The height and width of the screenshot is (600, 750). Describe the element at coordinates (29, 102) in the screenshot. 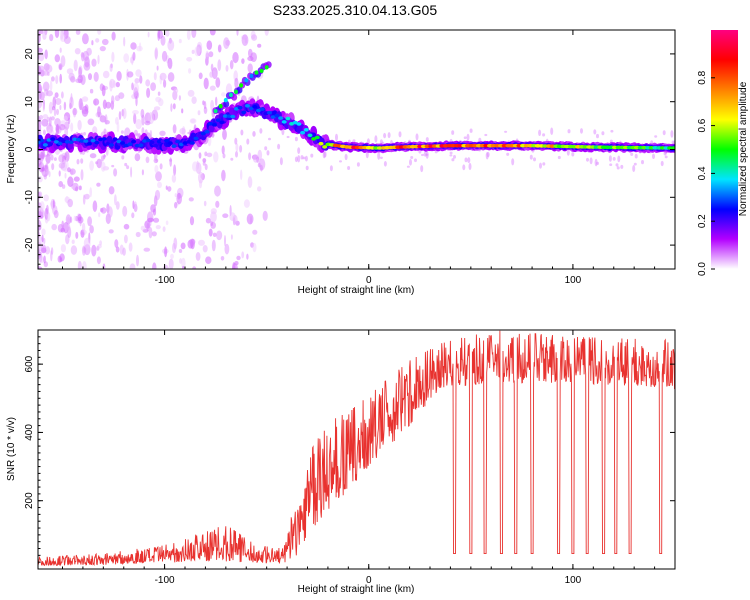

I see `y-tick-label: 10` at that location.